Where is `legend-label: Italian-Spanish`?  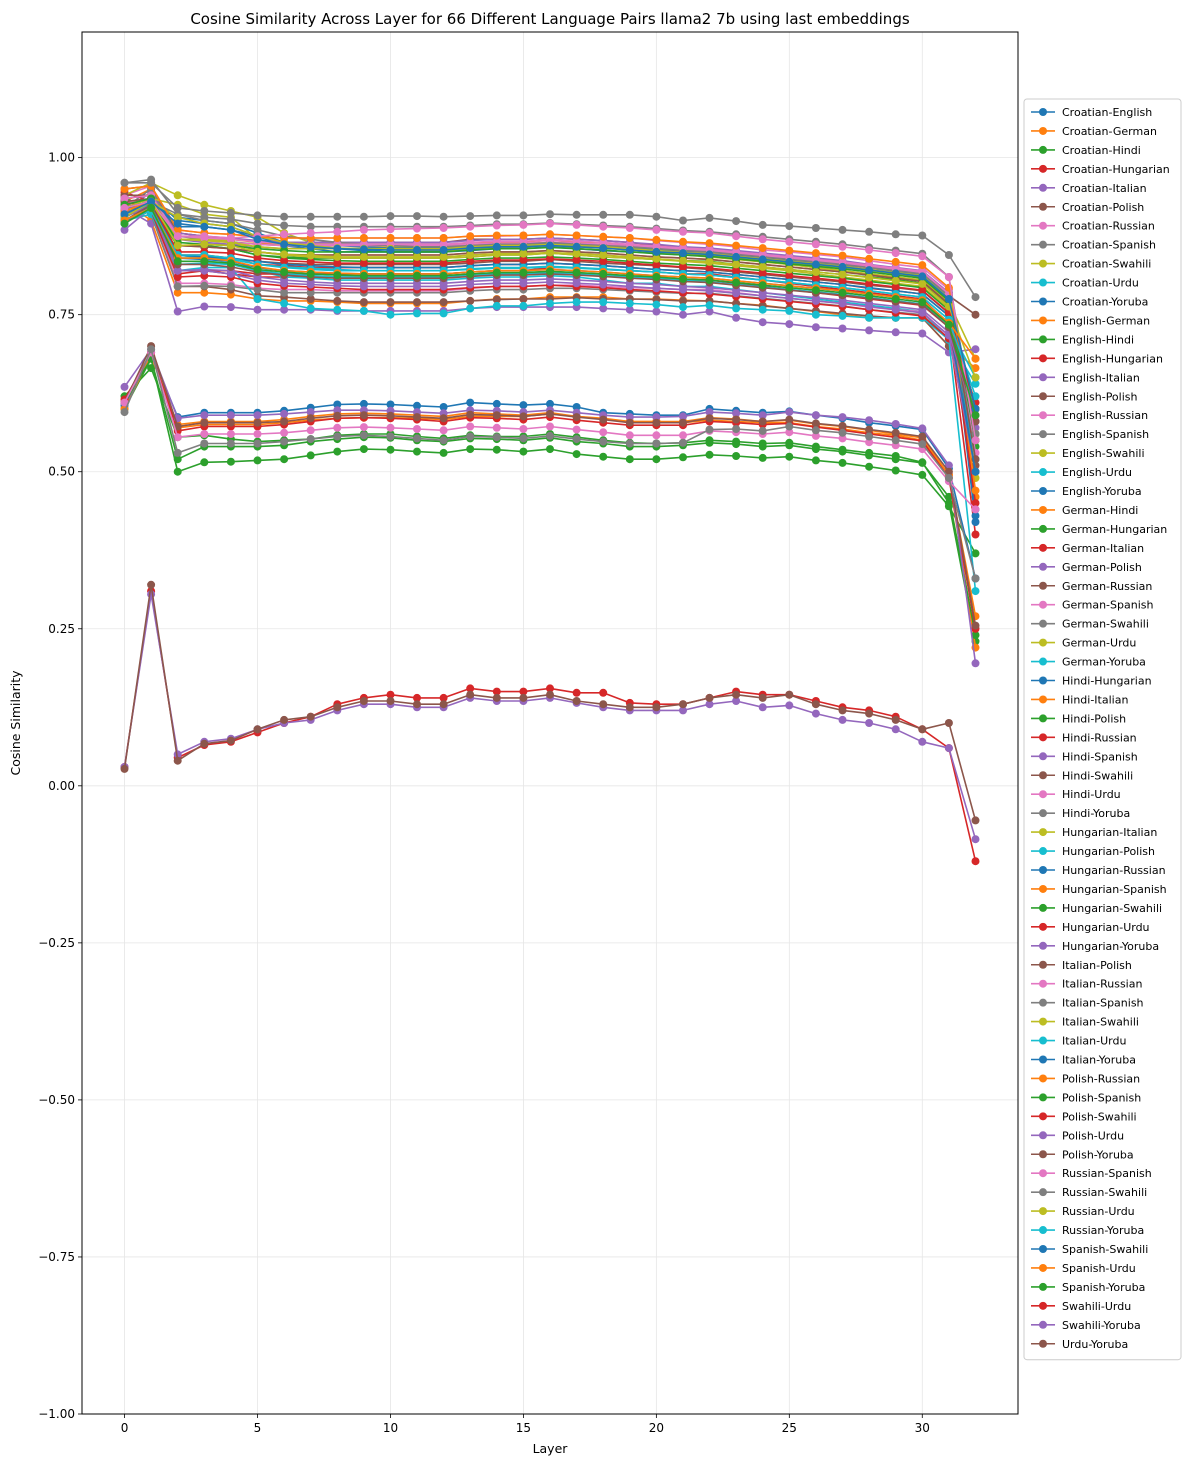
legend-label: Italian-Spanish is located at coordinates (1103, 1003).